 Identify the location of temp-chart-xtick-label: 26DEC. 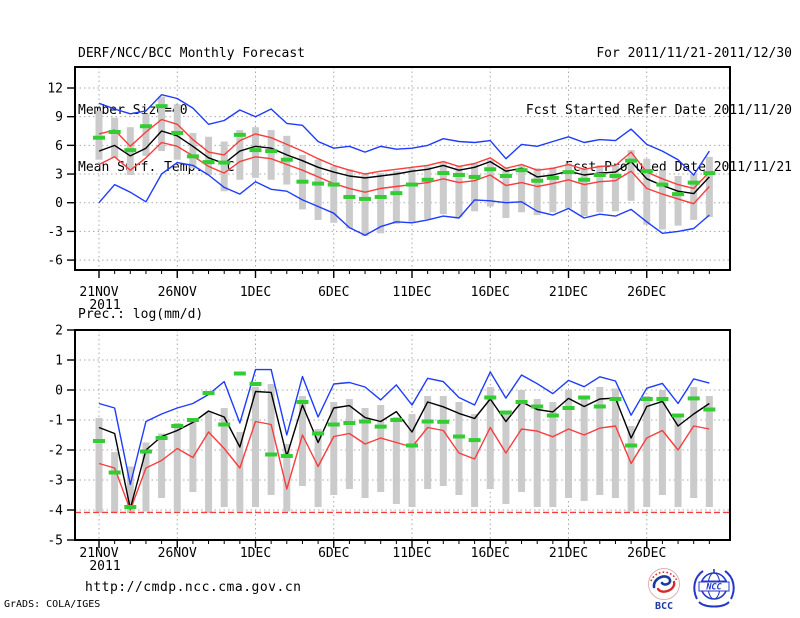
(646, 292).